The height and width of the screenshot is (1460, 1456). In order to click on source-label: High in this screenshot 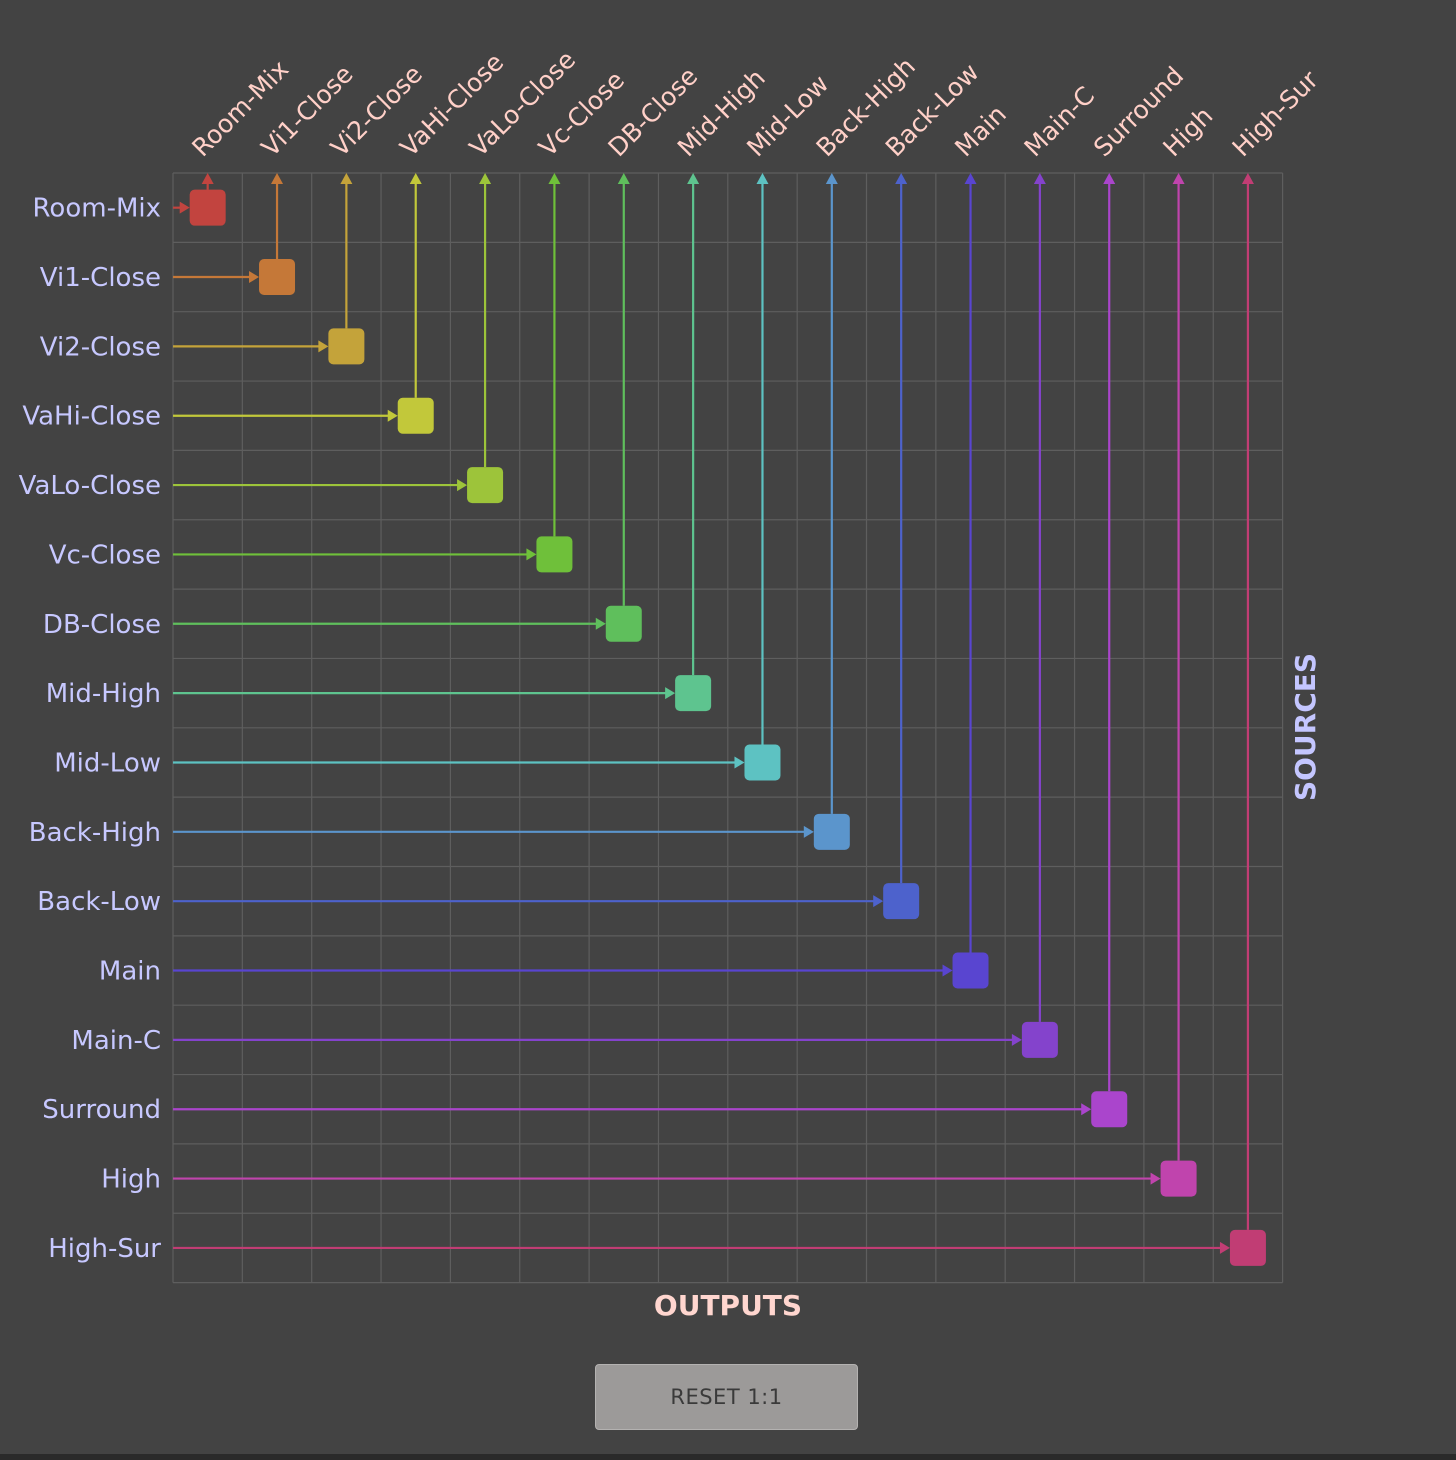, I will do `click(131, 1180)`.